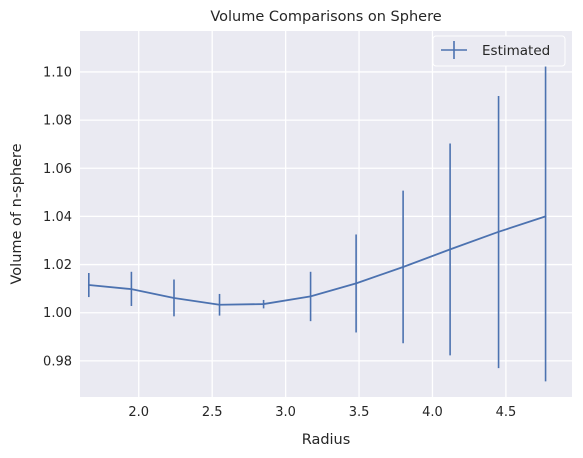  Describe the element at coordinates (57, 313) in the screenshot. I see `y-tick-label: 1.00` at that location.